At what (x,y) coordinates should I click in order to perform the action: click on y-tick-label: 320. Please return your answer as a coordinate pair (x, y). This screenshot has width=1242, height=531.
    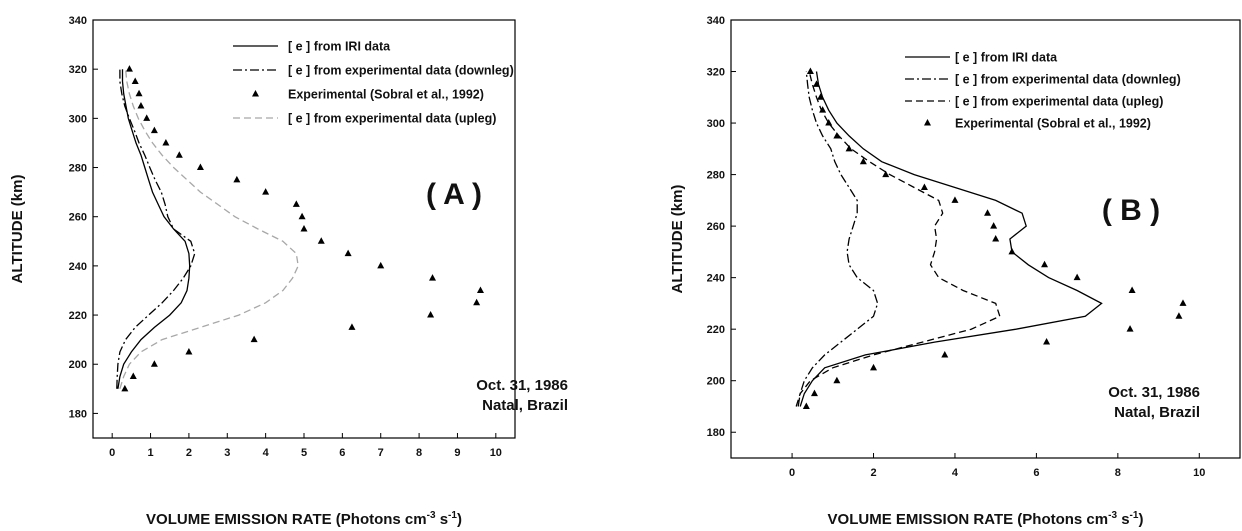
    Looking at the image, I should click on (78, 70).